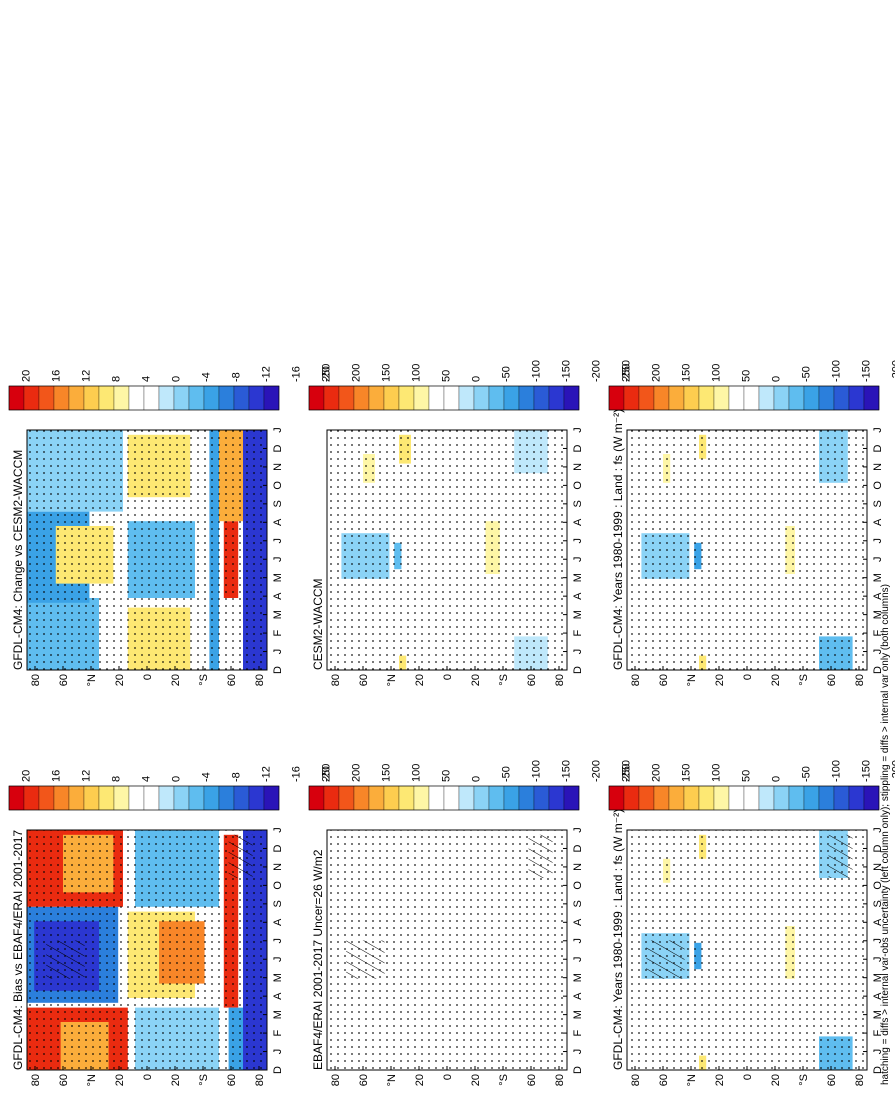 The image size is (895, 1105). I want to click on x-tick-label-p3-6: J, so click(578, 959).